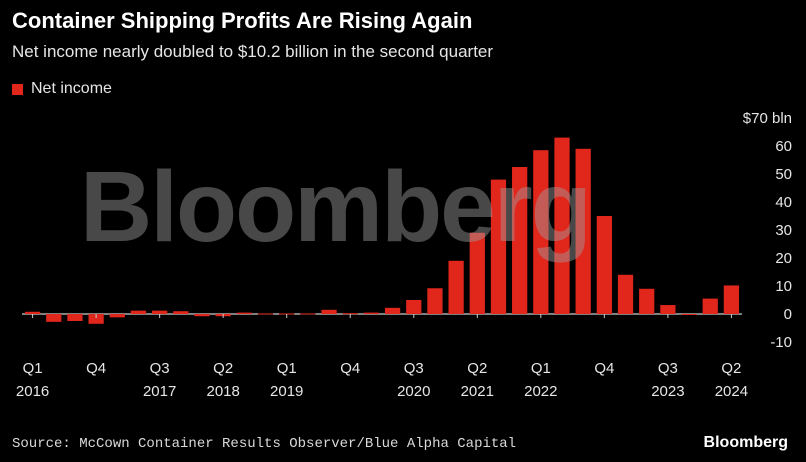  What do you see at coordinates (731, 391) in the screenshot?
I see `x-tick-year-label: 2024` at bounding box center [731, 391].